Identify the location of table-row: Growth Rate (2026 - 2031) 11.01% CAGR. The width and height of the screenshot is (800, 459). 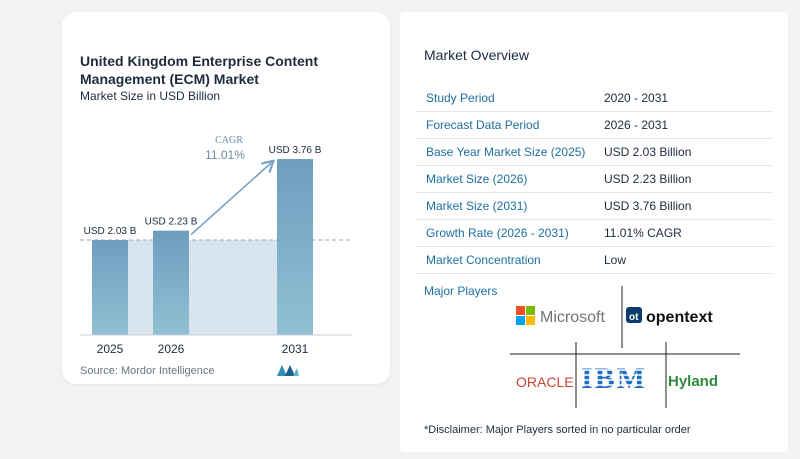
(594, 233).